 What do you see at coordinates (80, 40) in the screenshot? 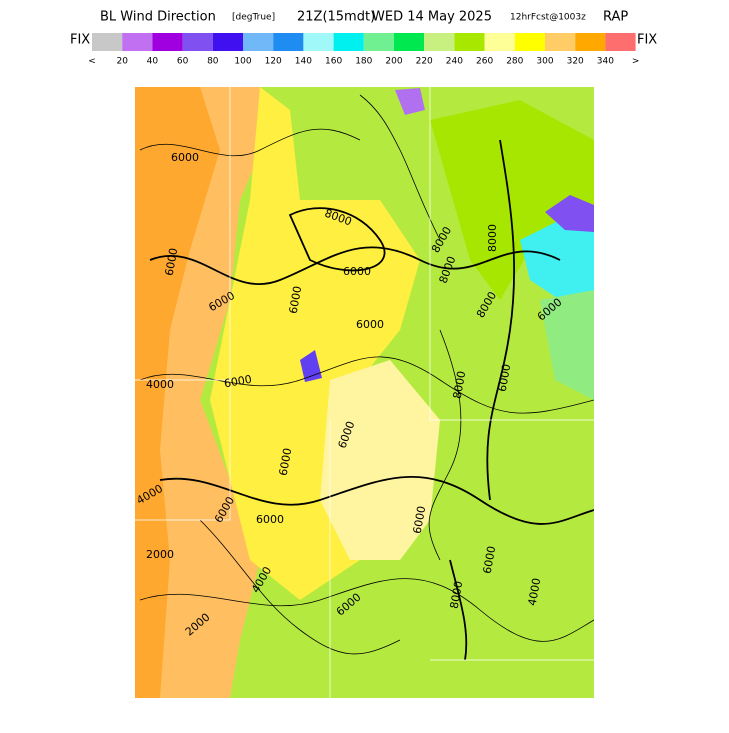
I see `legend-left-label: FIX` at bounding box center [80, 40].